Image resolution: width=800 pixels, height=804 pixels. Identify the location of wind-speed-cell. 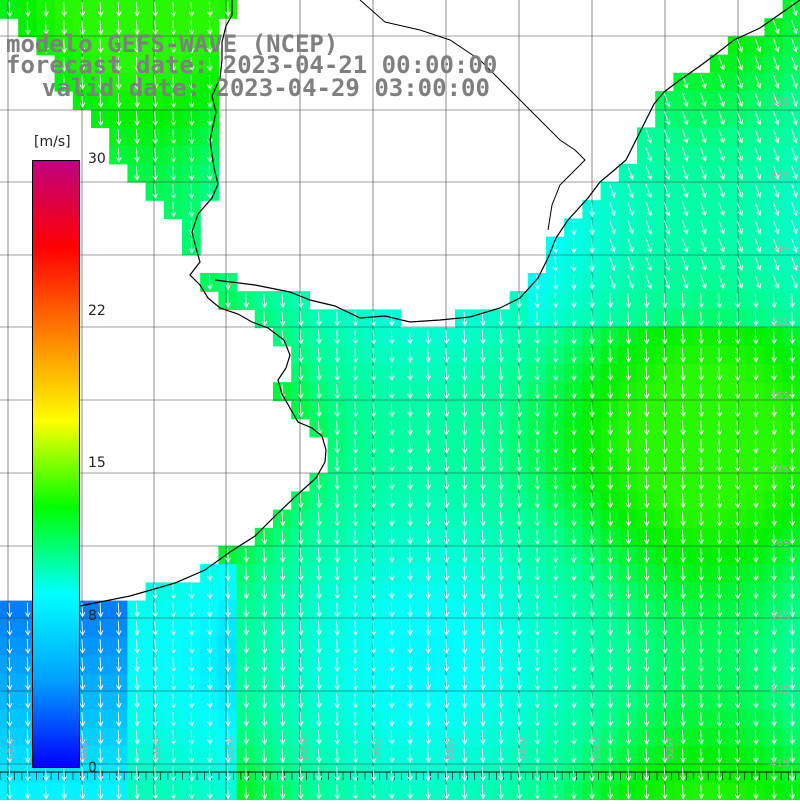
(791, 410).